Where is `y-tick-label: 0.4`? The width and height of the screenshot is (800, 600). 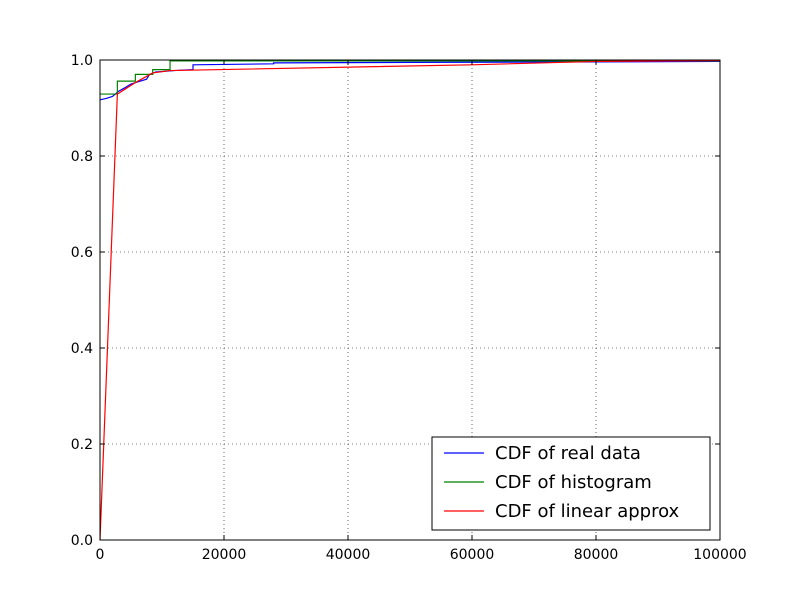 y-tick-label: 0.4 is located at coordinates (82, 349).